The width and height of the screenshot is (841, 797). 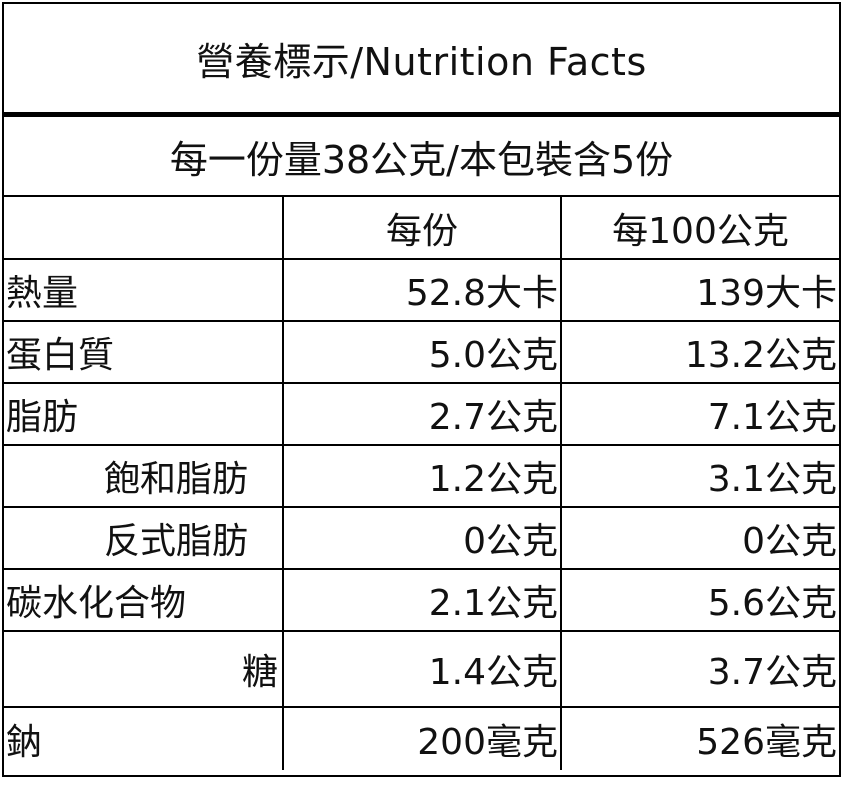 What do you see at coordinates (144, 599) in the screenshot?
I see `nutrient-name: 碳水化合物` at bounding box center [144, 599].